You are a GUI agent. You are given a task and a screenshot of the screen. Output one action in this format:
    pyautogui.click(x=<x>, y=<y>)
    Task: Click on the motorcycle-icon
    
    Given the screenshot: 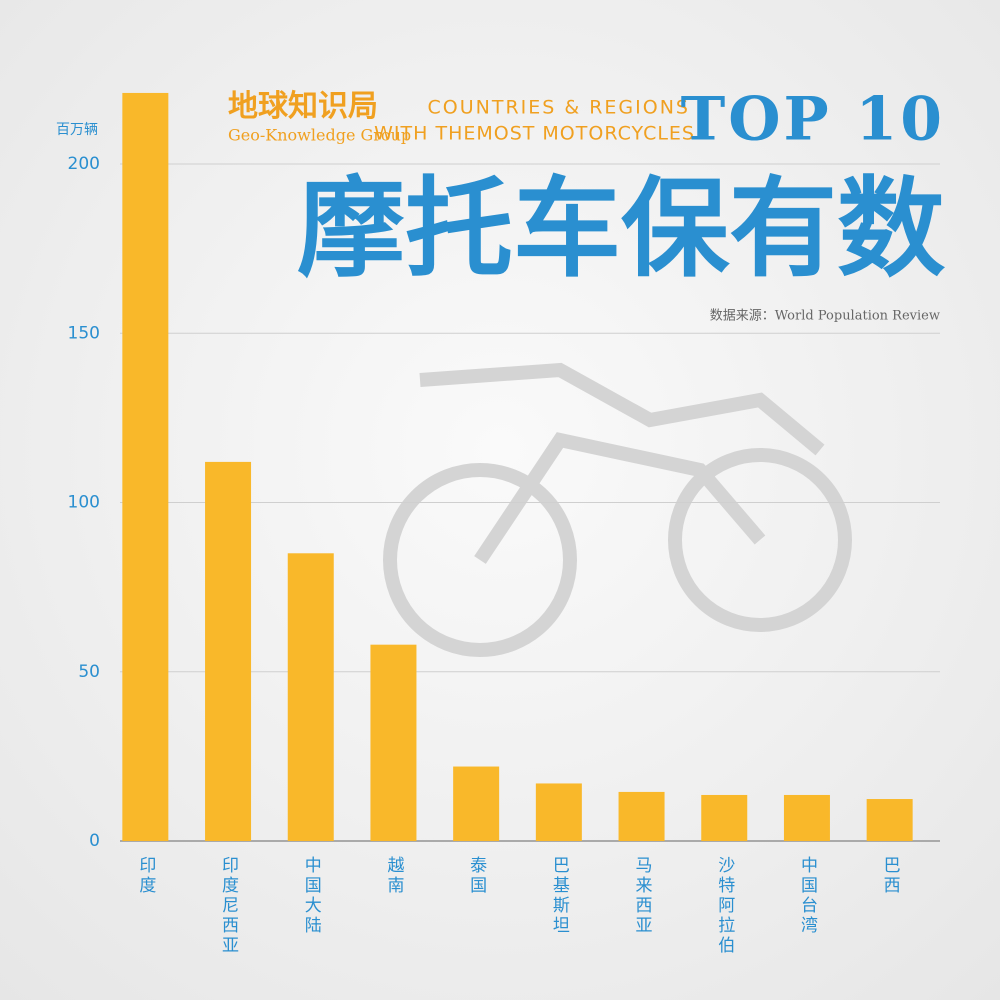 What is the action you would take?
    pyautogui.click(x=617, y=509)
    